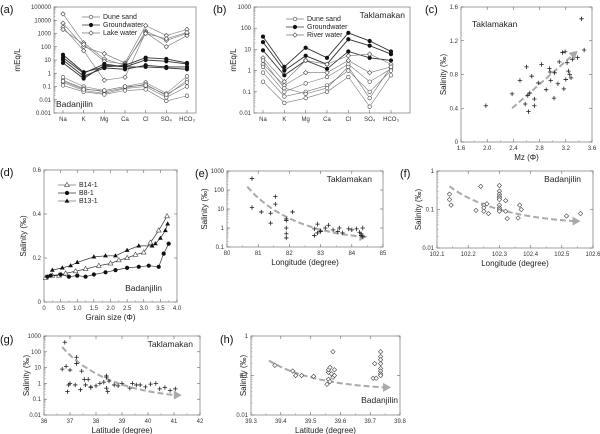 The height and width of the screenshot is (434, 600). What do you see at coordinates (77, 309) in the screenshot?
I see `x-tick-label: 1.0` at bounding box center [77, 309].